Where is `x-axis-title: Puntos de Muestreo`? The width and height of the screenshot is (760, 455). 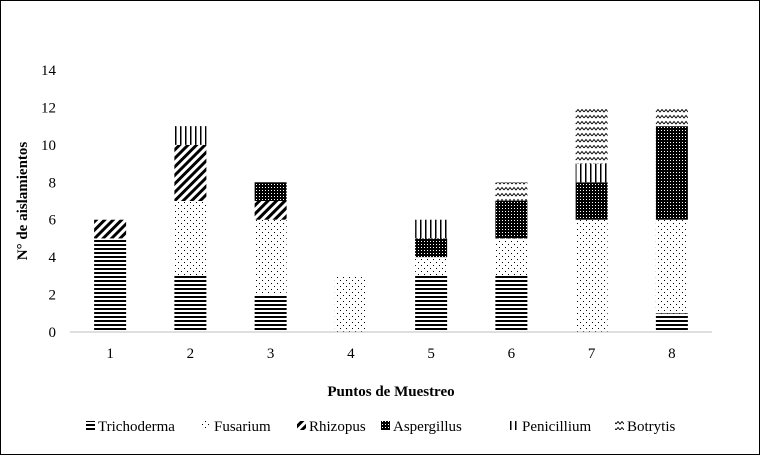
x-axis-title: Puntos de Muestreo is located at coordinates (390, 392).